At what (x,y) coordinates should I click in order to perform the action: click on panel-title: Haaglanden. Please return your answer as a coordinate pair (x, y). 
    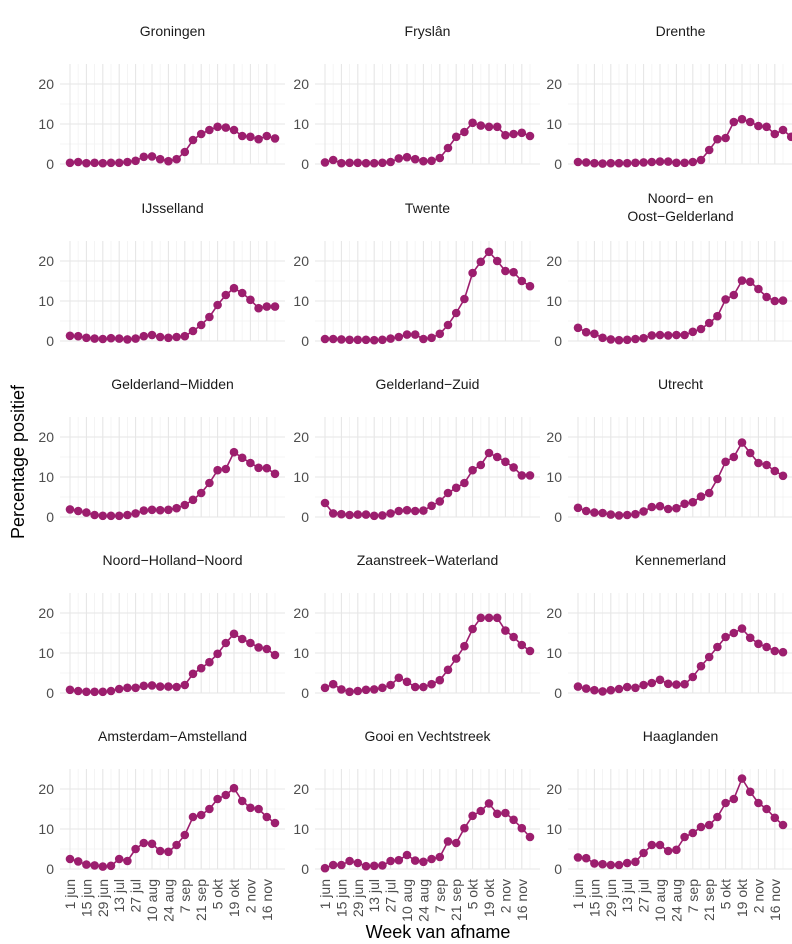
    Looking at the image, I should click on (681, 736).